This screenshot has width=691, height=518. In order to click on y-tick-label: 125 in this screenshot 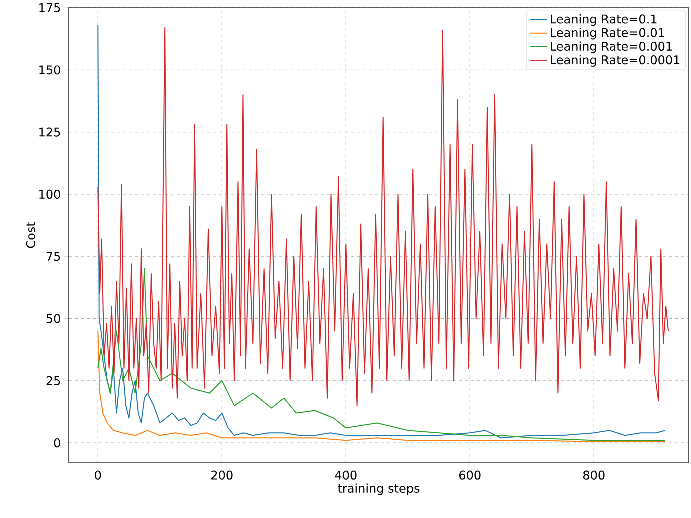, I will do `click(50, 132)`.